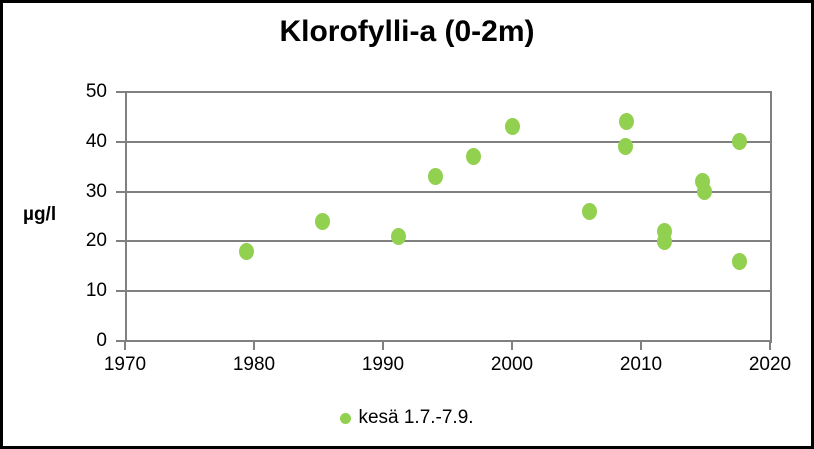  Describe the element at coordinates (254, 345) in the screenshot. I see `x-tick-1980` at that location.